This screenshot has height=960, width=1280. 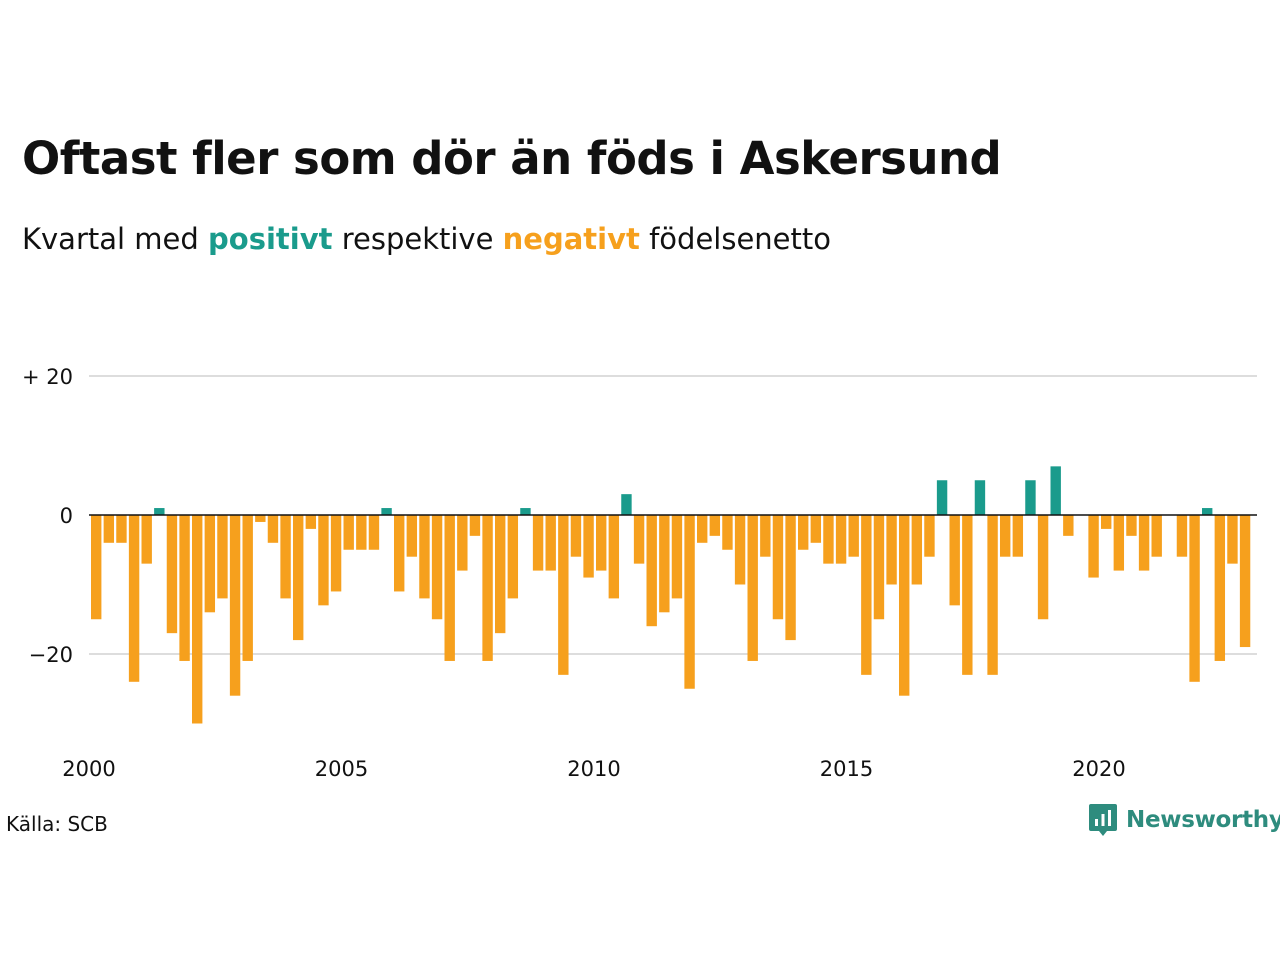 What do you see at coordinates (992, 595) in the screenshot?
I see `bar-2017-Q4` at bounding box center [992, 595].